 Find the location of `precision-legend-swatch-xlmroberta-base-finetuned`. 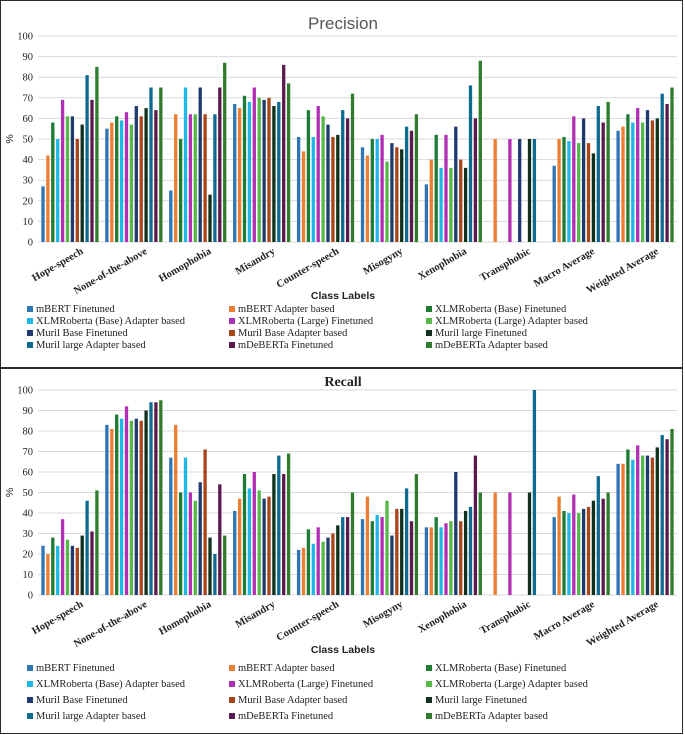

precision-legend-swatch-xlmroberta-base-finetuned is located at coordinates (429, 309).